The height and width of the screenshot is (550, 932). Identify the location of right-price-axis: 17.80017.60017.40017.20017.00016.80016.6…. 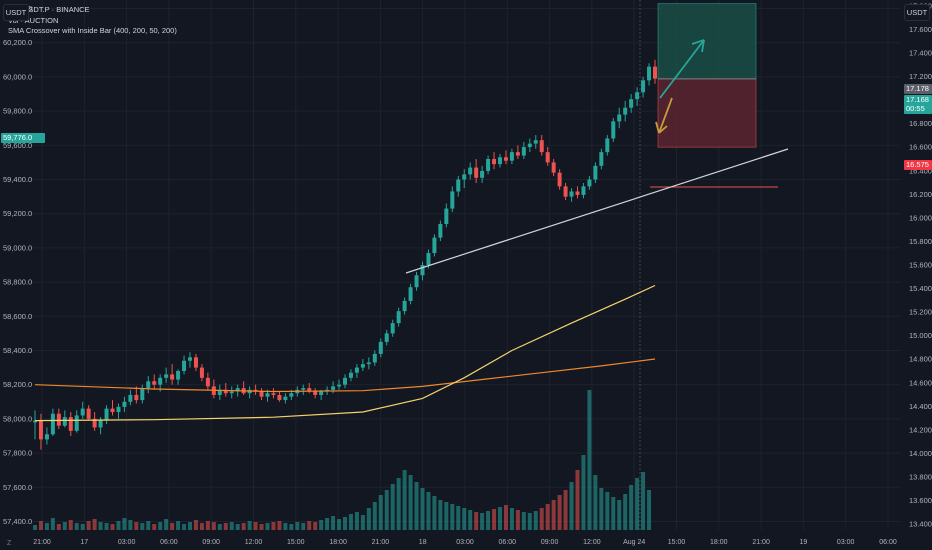
(920, 264).